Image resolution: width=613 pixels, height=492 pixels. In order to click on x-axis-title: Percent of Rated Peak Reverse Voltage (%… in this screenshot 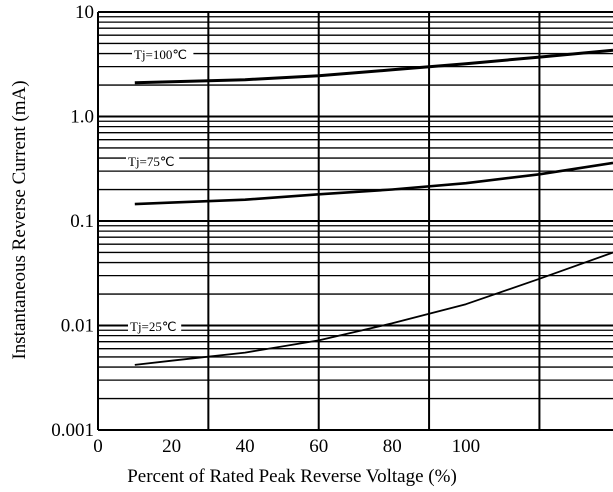, I will do `click(292, 476)`.